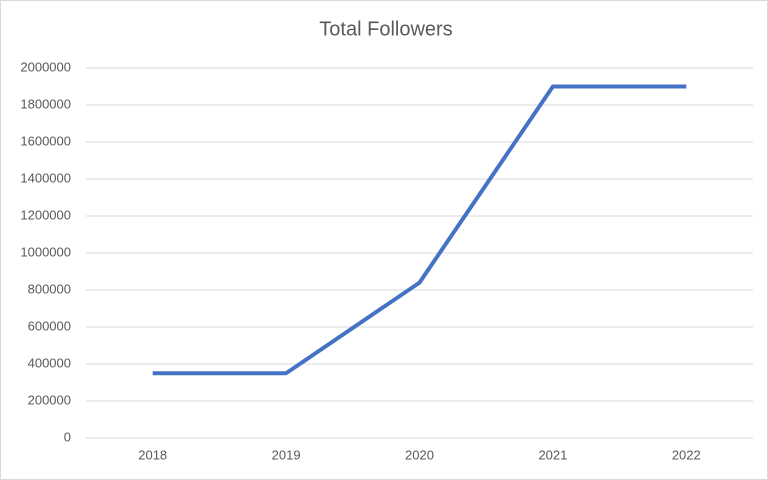 The height and width of the screenshot is (480, 768). Describe the element at coordinates (49, 288) in the screenshot. I see `y-tick-label: 800000` at that location.